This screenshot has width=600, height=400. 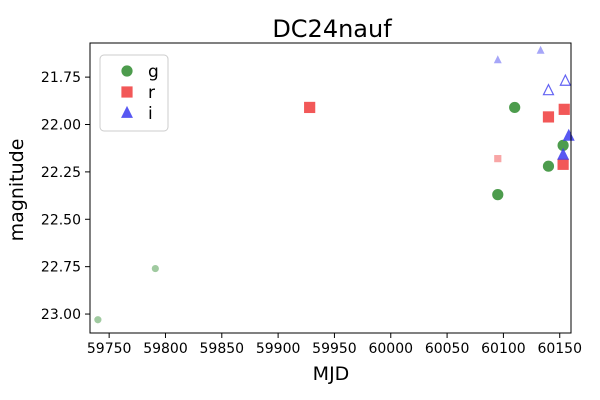 What do you see at coordinates (65, 196) in the screenshot?
I see `y-axis: 21.75 22.00 22.25 22.50 22.75 23.00` at bounding box center [65, 196].